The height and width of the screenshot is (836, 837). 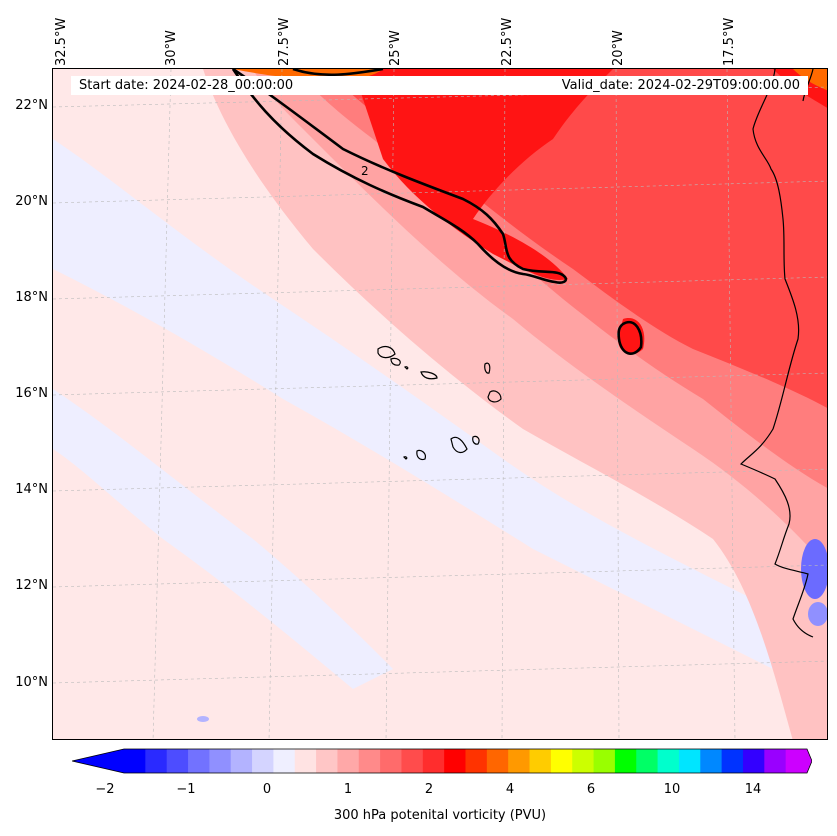 What do you see at coordinates (31, 682) in the screenshot?
I see `latitude-label: 10°N` at bounding box center [31, 682].